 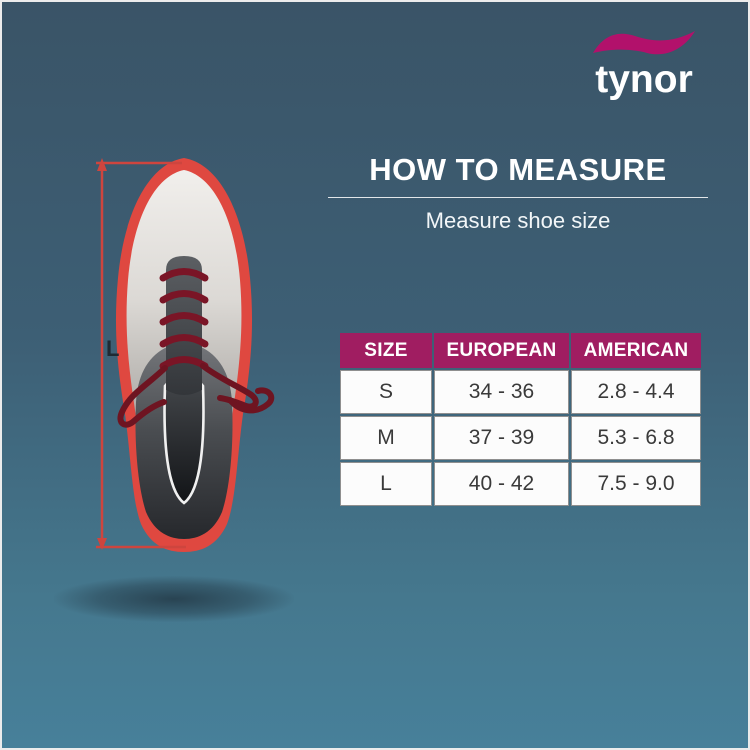 I want to click on shoe-shadow, so click(x=174, y=599).